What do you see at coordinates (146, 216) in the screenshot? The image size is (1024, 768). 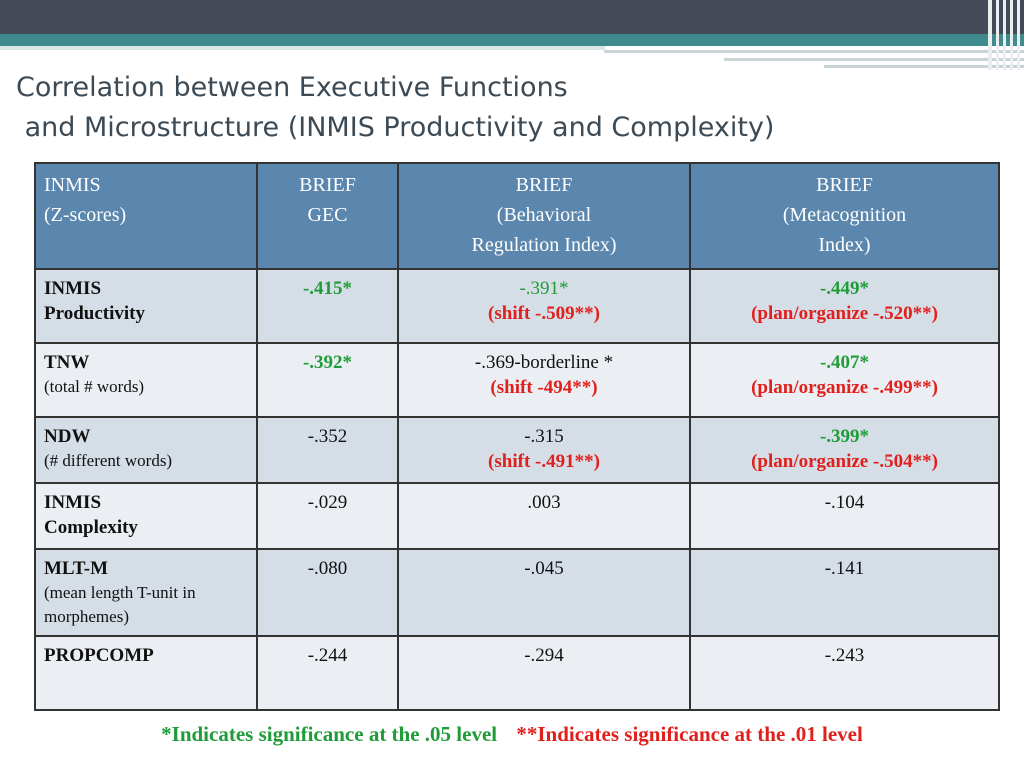 I see `header-inmis: INMIS (Z-scores)` at bounding box center [146, 216].